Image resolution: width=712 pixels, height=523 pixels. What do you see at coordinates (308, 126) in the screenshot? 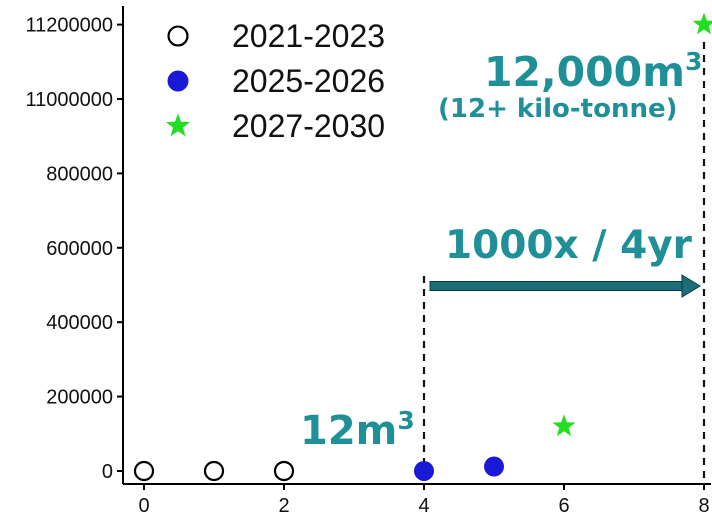
I see `legend-label: 2027-2030` at bounding box center [308, 126].